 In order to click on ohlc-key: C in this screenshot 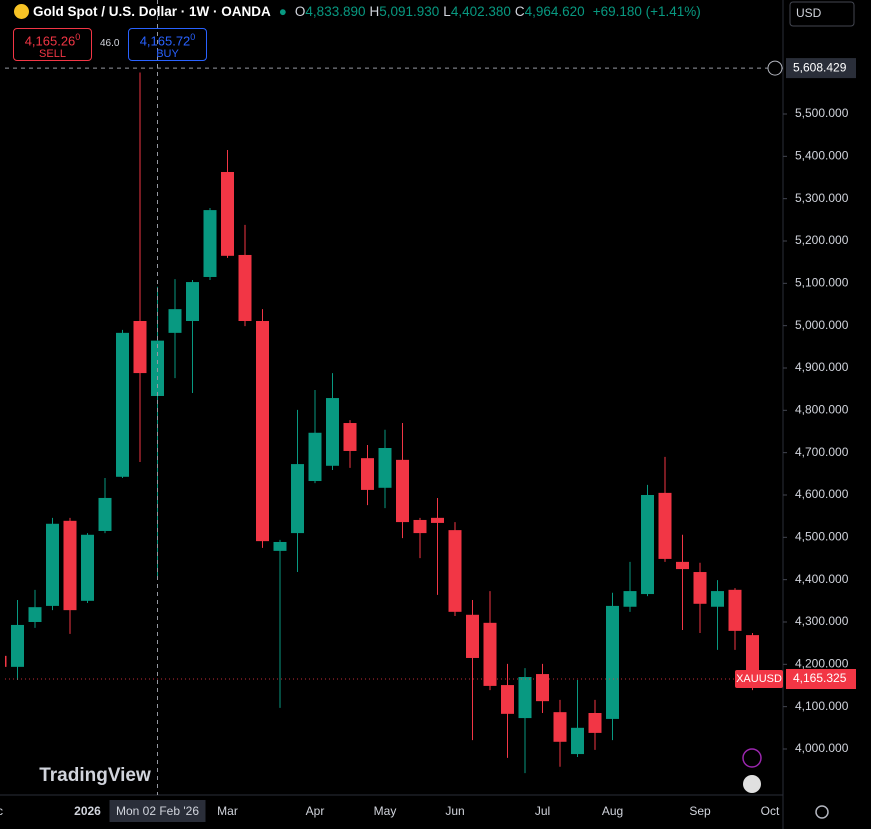, I will do `click(519, 11)`.